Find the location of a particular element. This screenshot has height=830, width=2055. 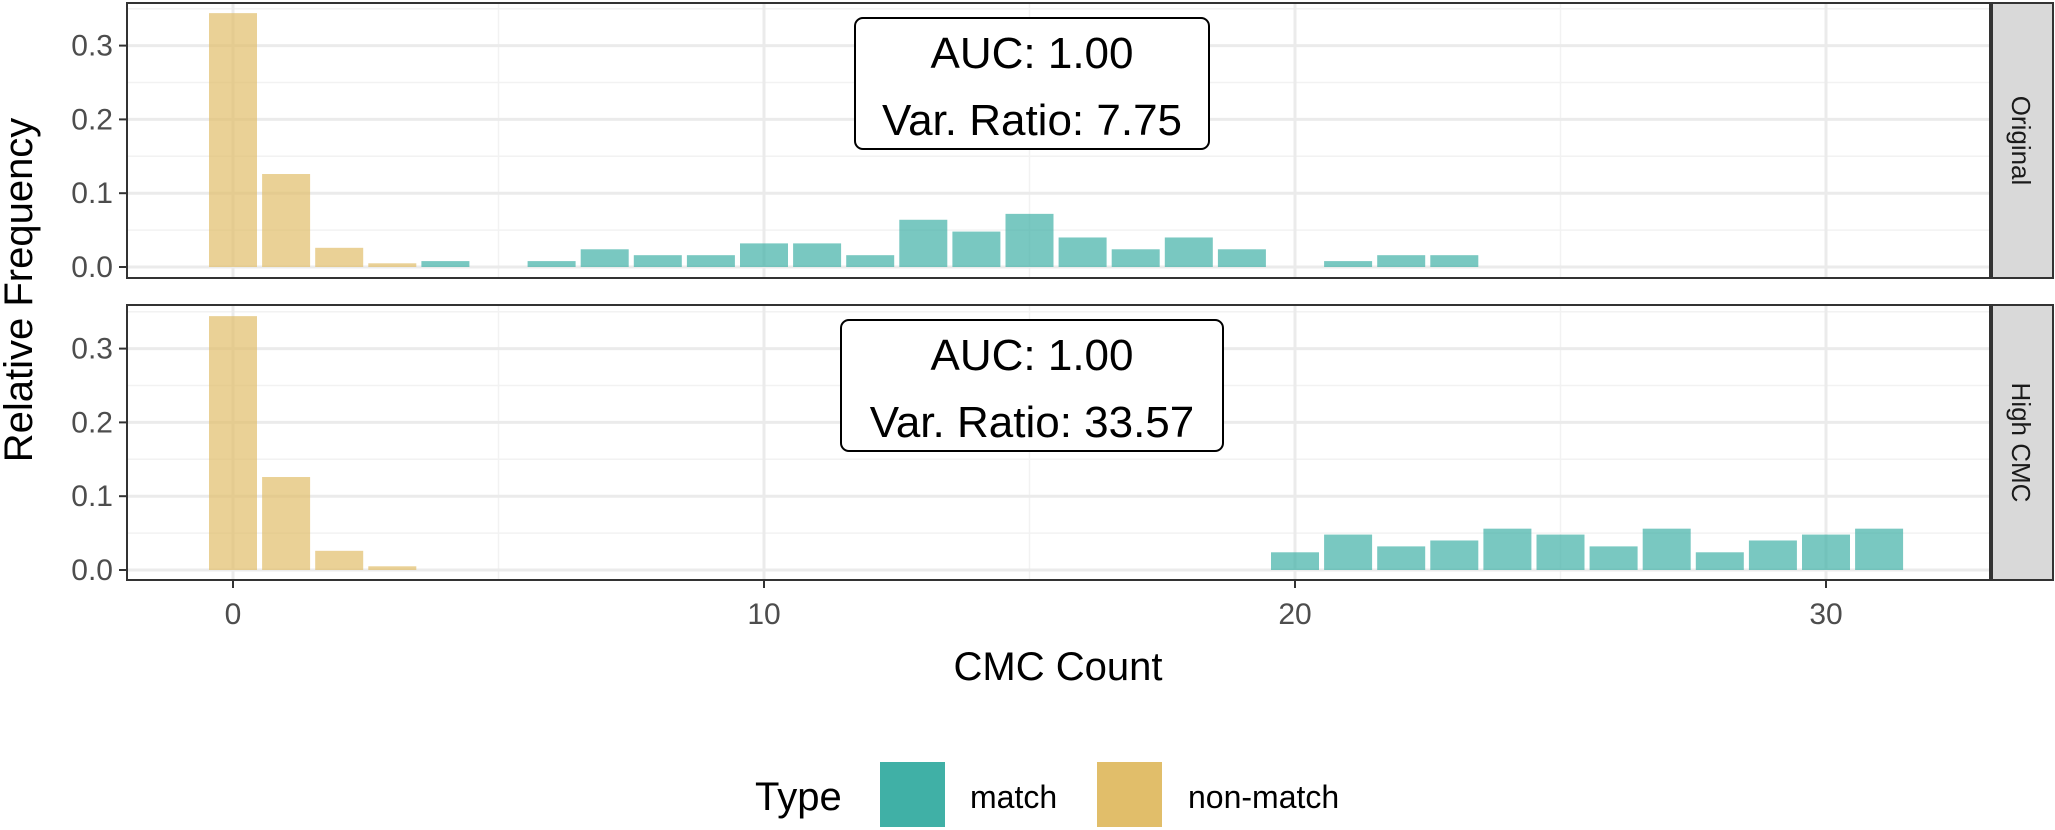

legend-title: Type is located at coordinates (798, 797).